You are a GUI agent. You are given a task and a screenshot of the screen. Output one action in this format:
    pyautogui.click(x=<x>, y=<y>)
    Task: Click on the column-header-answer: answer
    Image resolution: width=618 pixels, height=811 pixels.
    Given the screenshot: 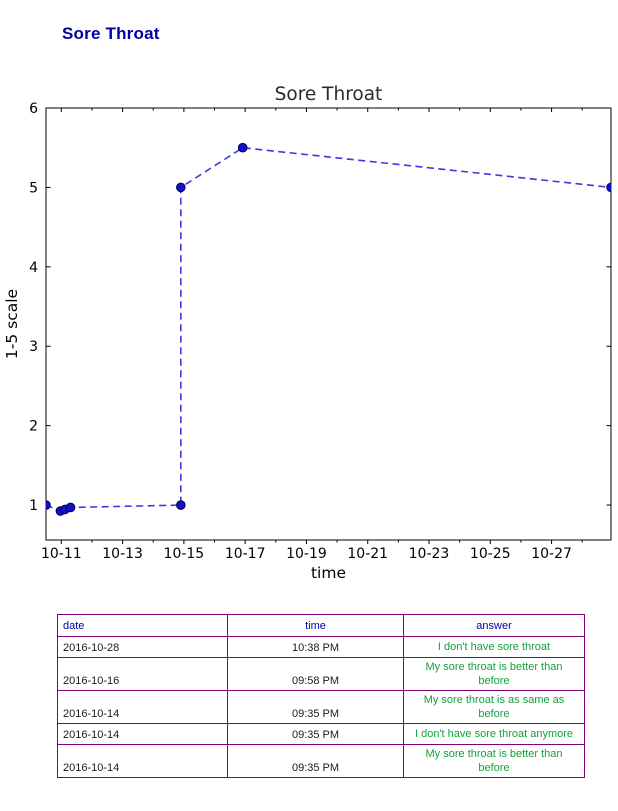 What is the action you would take?
    pyautogui.click(x=494, y=625)
    